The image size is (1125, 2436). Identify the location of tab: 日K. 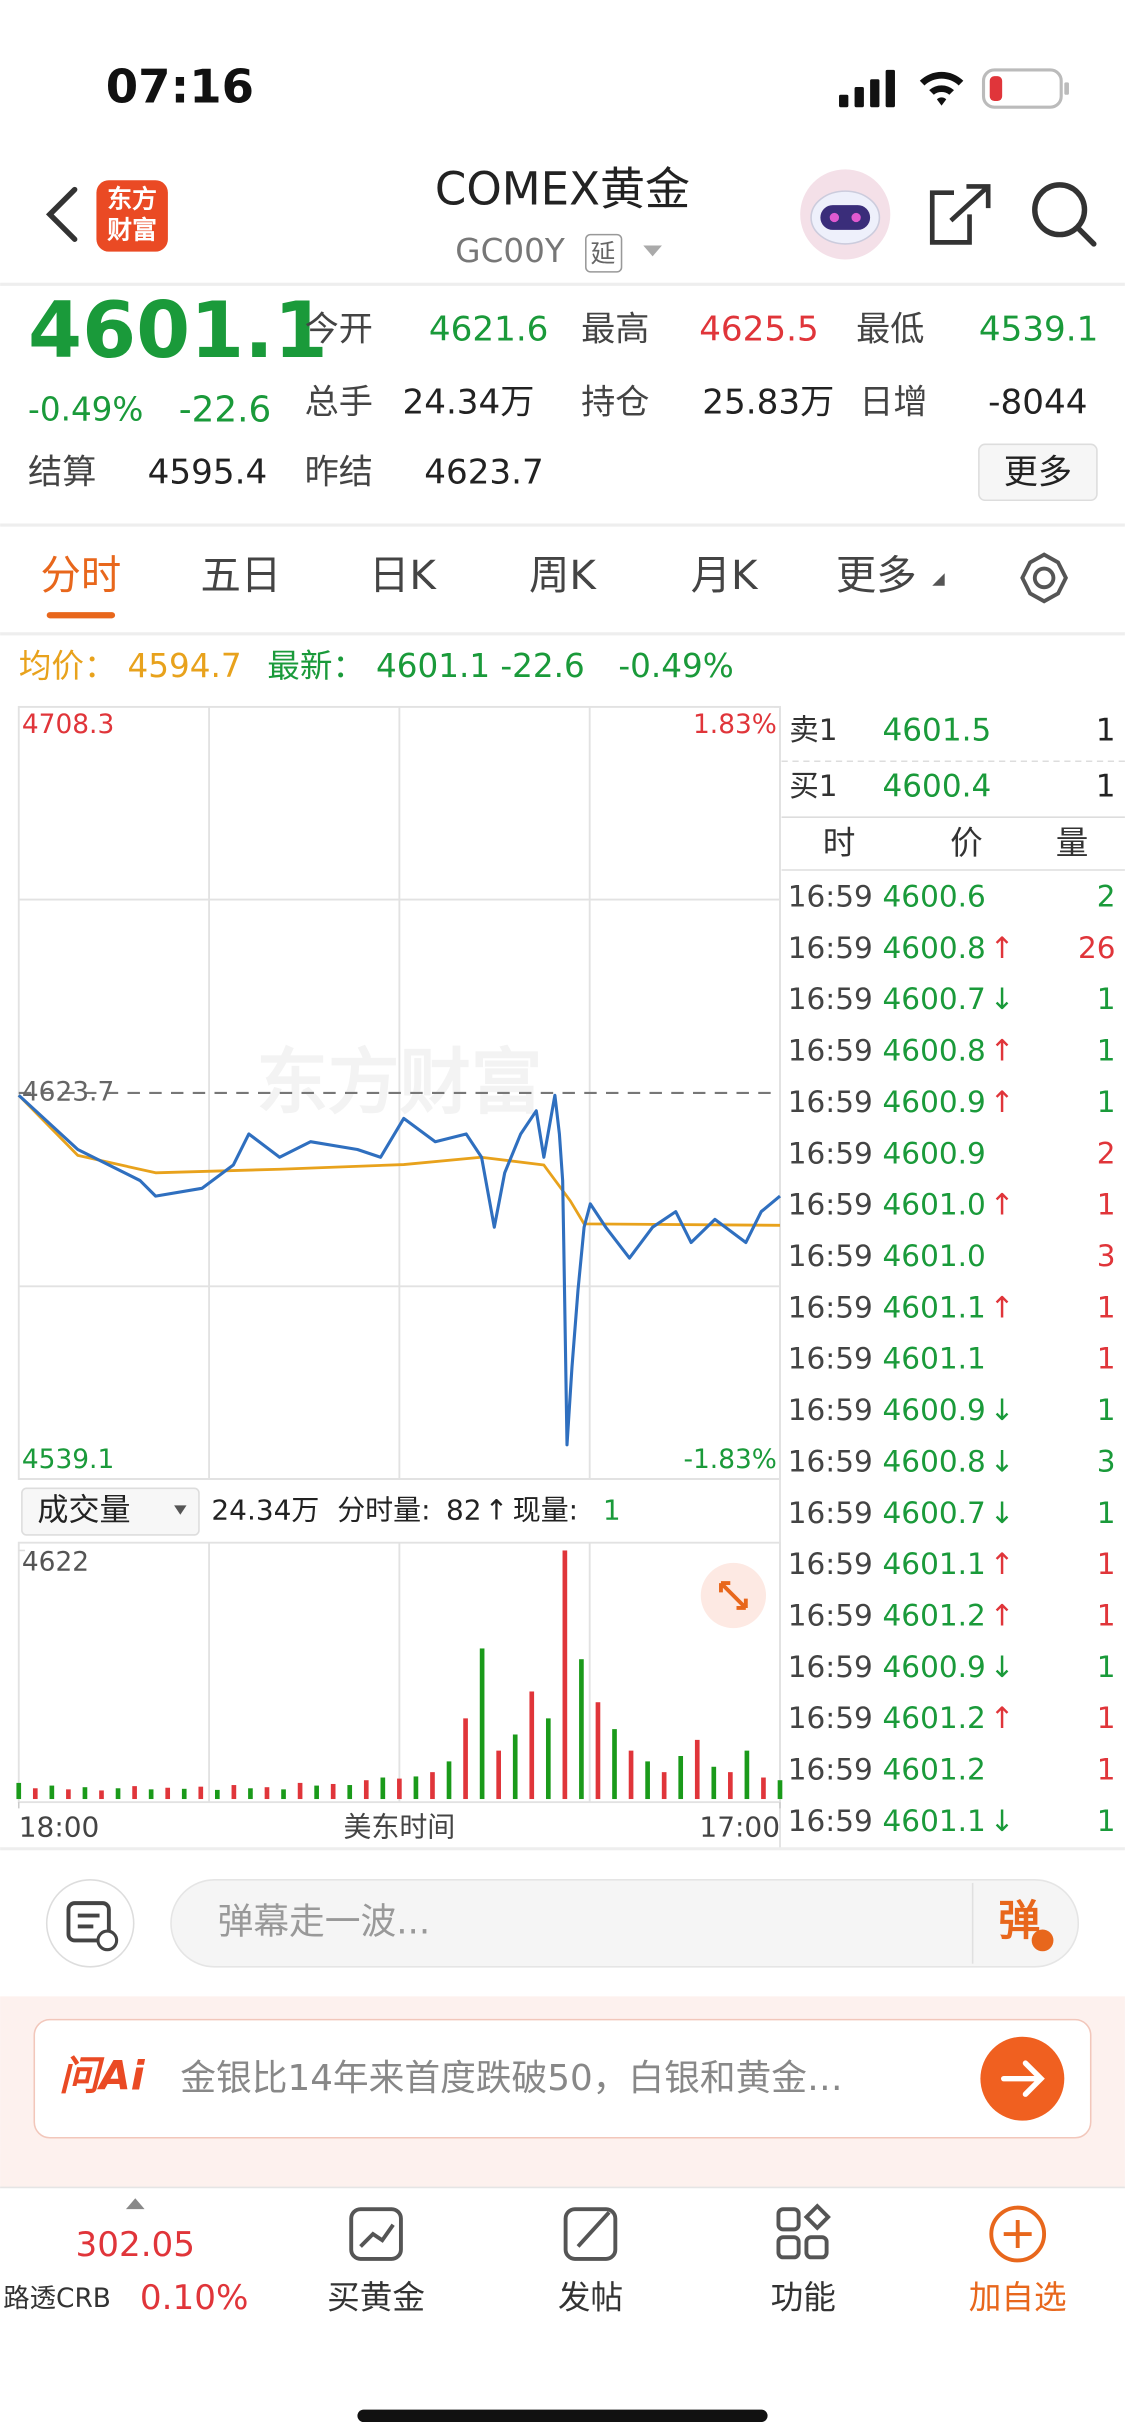
(403, 575).